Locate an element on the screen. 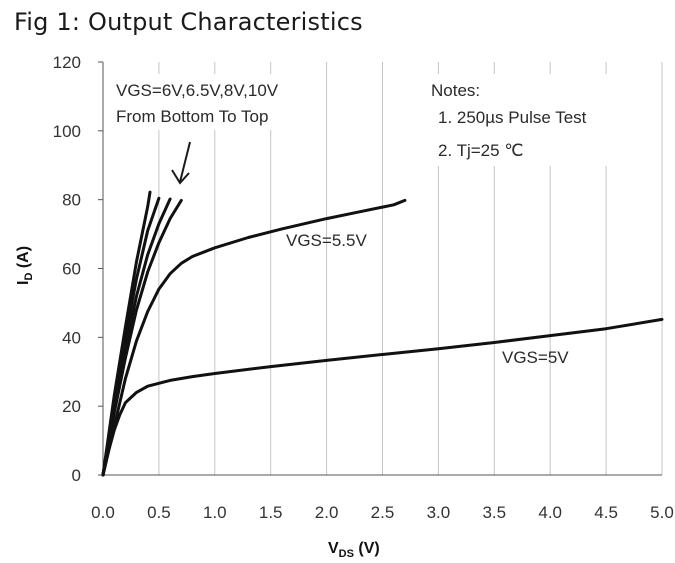 This screenshot has width=675, height=563. x-tick-label: 4.0 is located at coordinates (550, 512).